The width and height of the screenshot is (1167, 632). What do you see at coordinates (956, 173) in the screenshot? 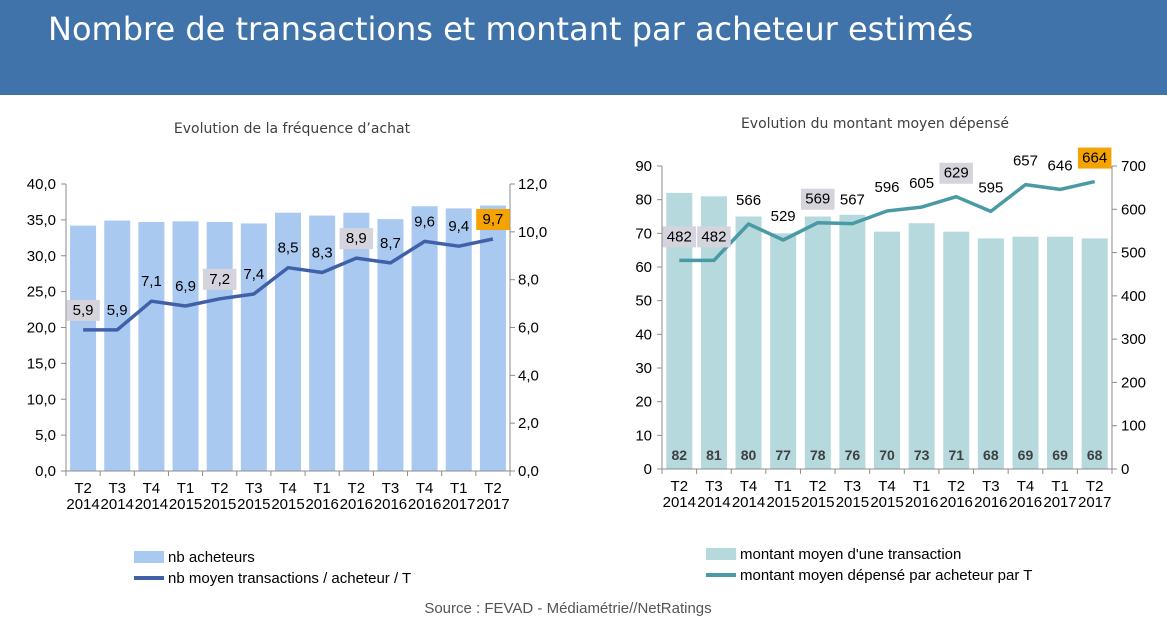
I see `line-data-label: 629` at bounding box center [956, 173].